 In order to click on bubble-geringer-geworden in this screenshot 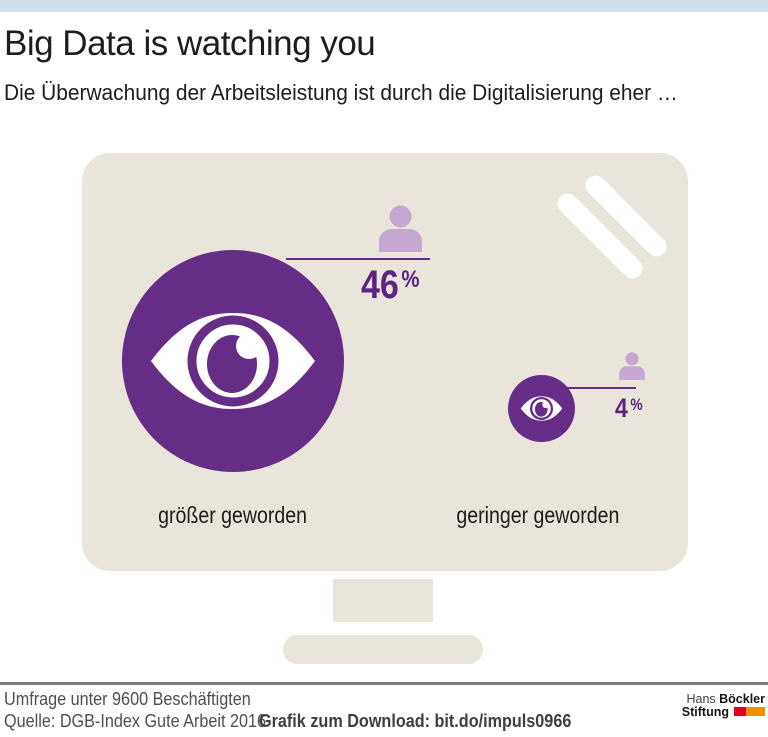, I will do `click(541, 408)`.